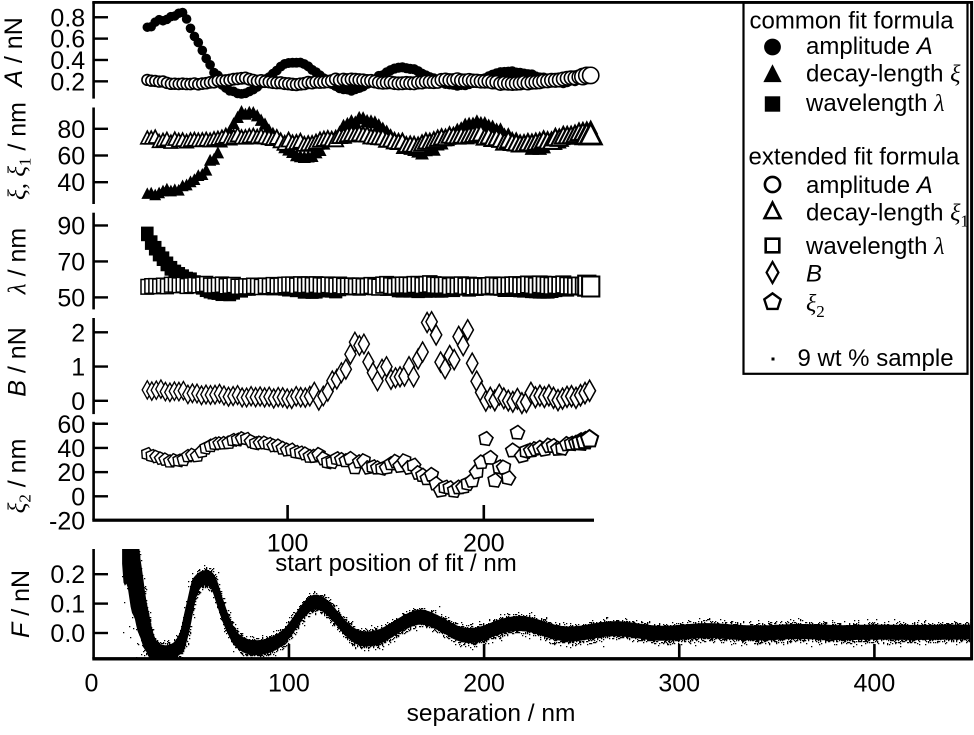 This screenshot has width=974, height=735. Describe the element at coordinates (854, 157) in the screenshot. I see `svg-text: extended fit formula` at that location.